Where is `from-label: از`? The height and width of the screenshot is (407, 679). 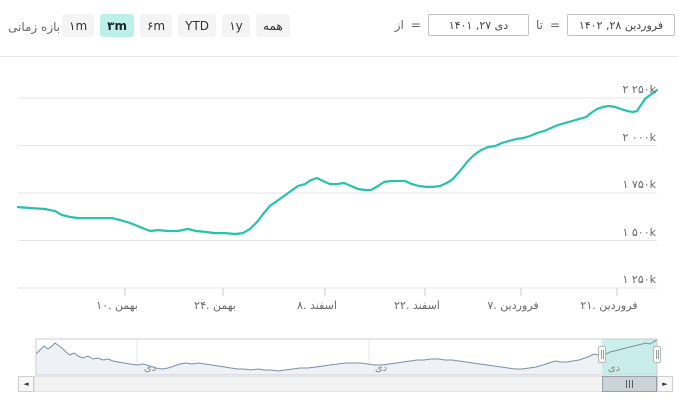 from-label: از is located at coordinates (399, 25).